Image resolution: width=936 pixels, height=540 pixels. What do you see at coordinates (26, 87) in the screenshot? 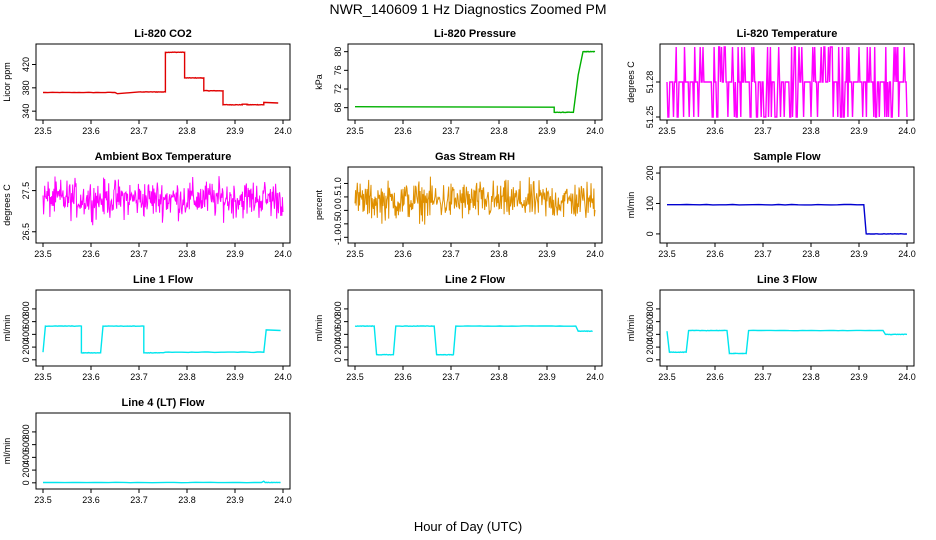
I see `y-tick-label: 380` at bounding box center [26, 87].